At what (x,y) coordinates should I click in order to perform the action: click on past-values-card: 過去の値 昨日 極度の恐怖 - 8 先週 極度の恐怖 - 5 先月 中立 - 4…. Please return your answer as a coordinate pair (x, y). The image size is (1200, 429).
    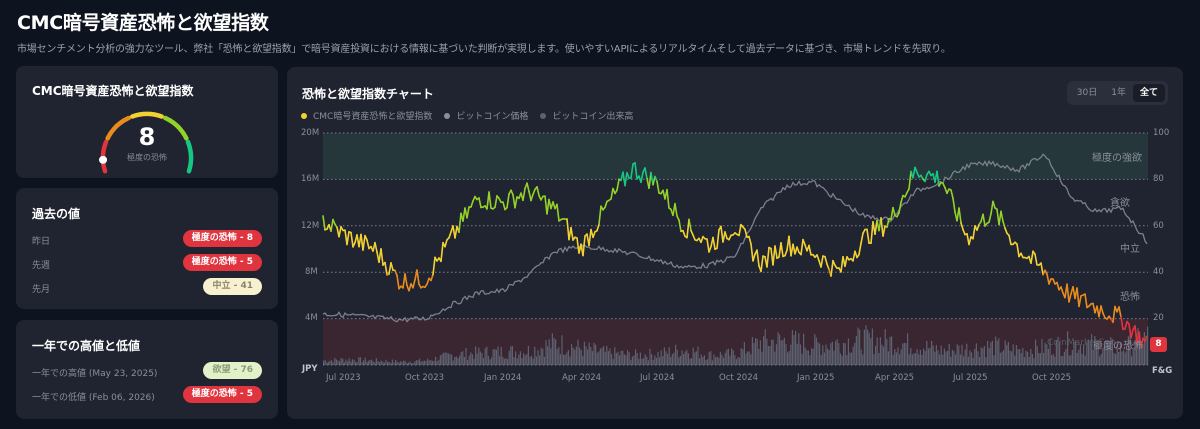
    Looking at the image, I should click on (147, 248).